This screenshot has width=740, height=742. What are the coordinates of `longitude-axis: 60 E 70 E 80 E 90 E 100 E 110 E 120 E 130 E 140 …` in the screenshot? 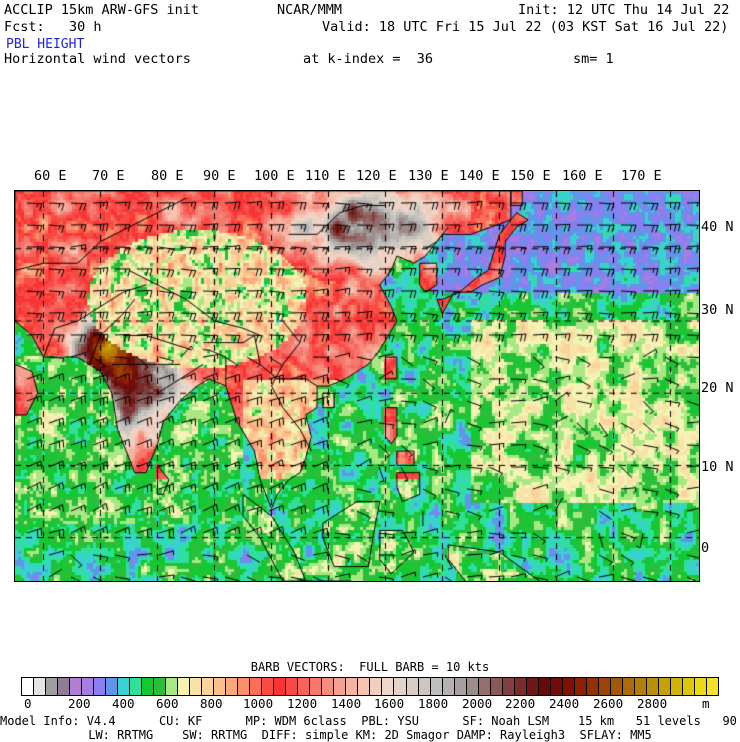 It's located at (370, 177).